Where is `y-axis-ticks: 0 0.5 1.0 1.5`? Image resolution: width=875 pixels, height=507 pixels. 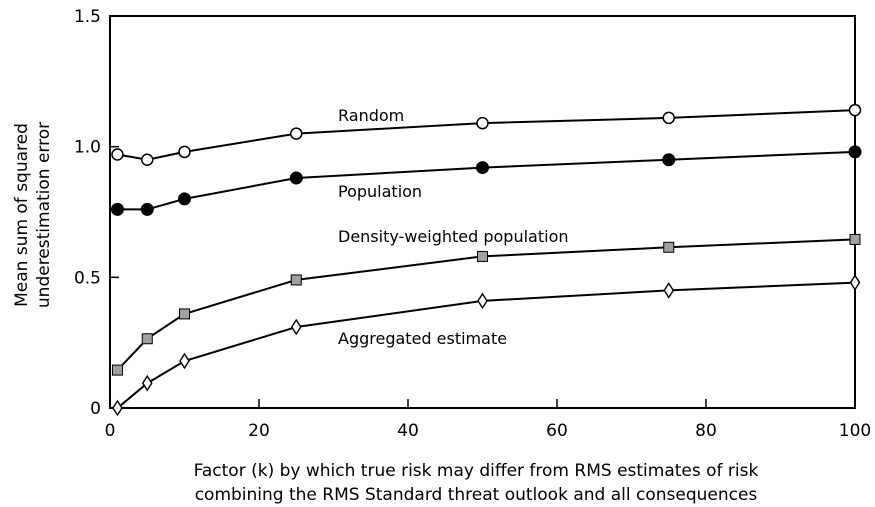
y-axis-ticks: 0 0.5 1.0 1.5 is located at coordinates (96, 213).